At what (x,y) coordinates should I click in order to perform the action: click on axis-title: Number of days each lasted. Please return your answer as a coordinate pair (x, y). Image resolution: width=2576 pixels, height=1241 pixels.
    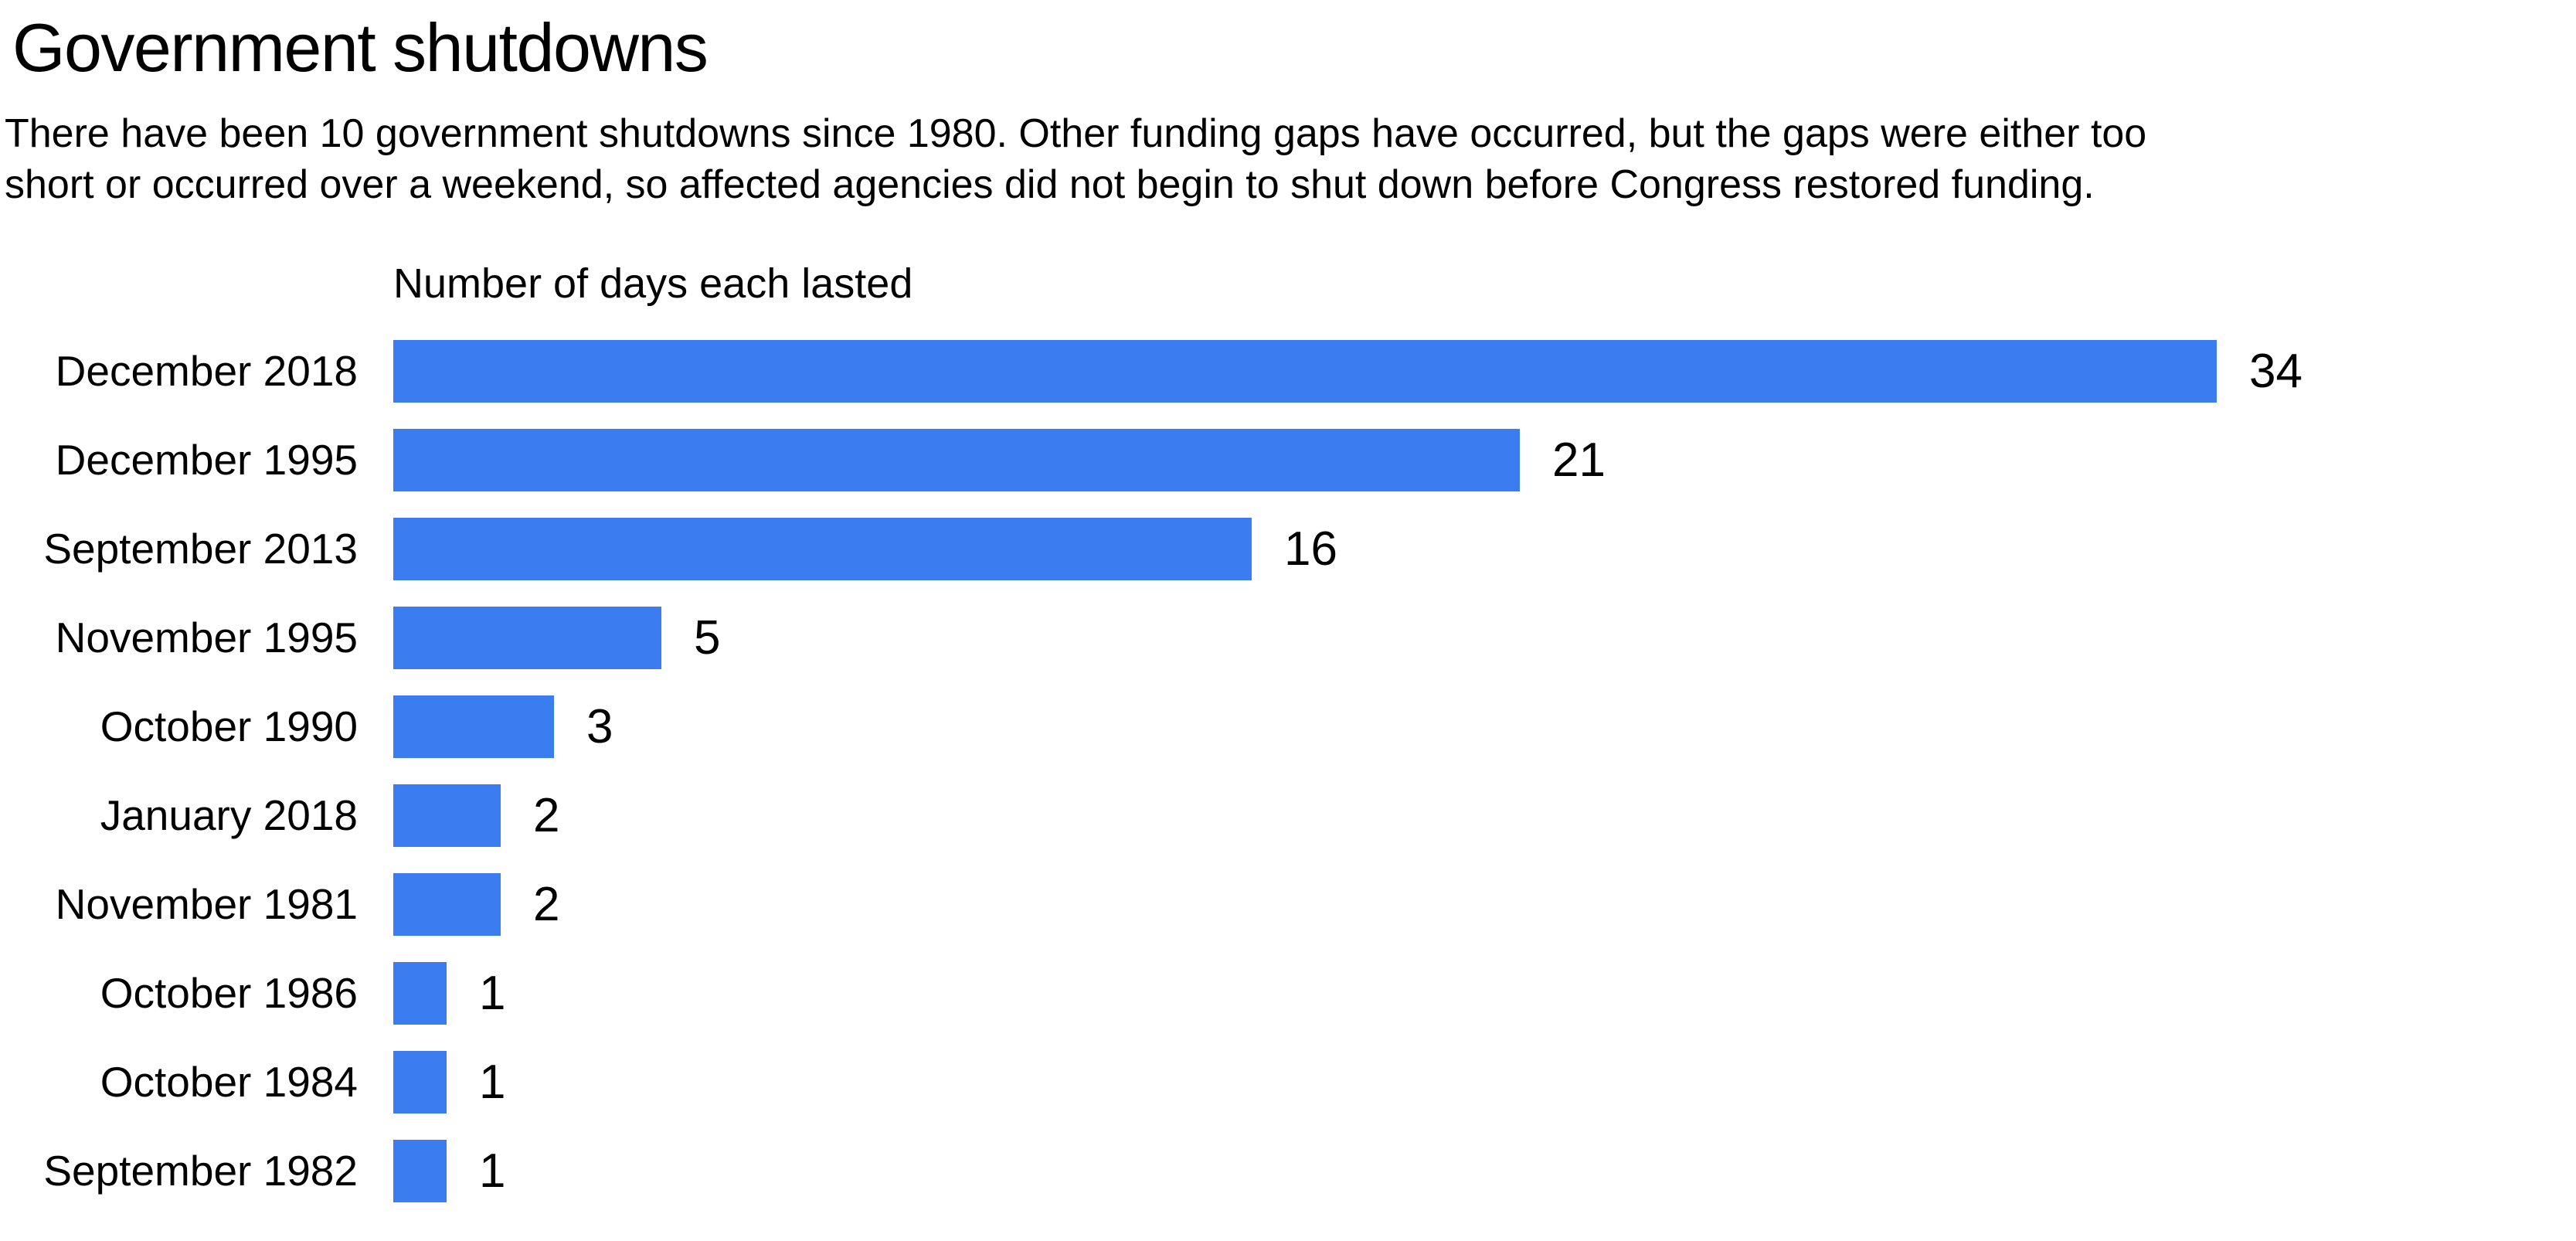
    Looking at the image, I should click on (653, 283).